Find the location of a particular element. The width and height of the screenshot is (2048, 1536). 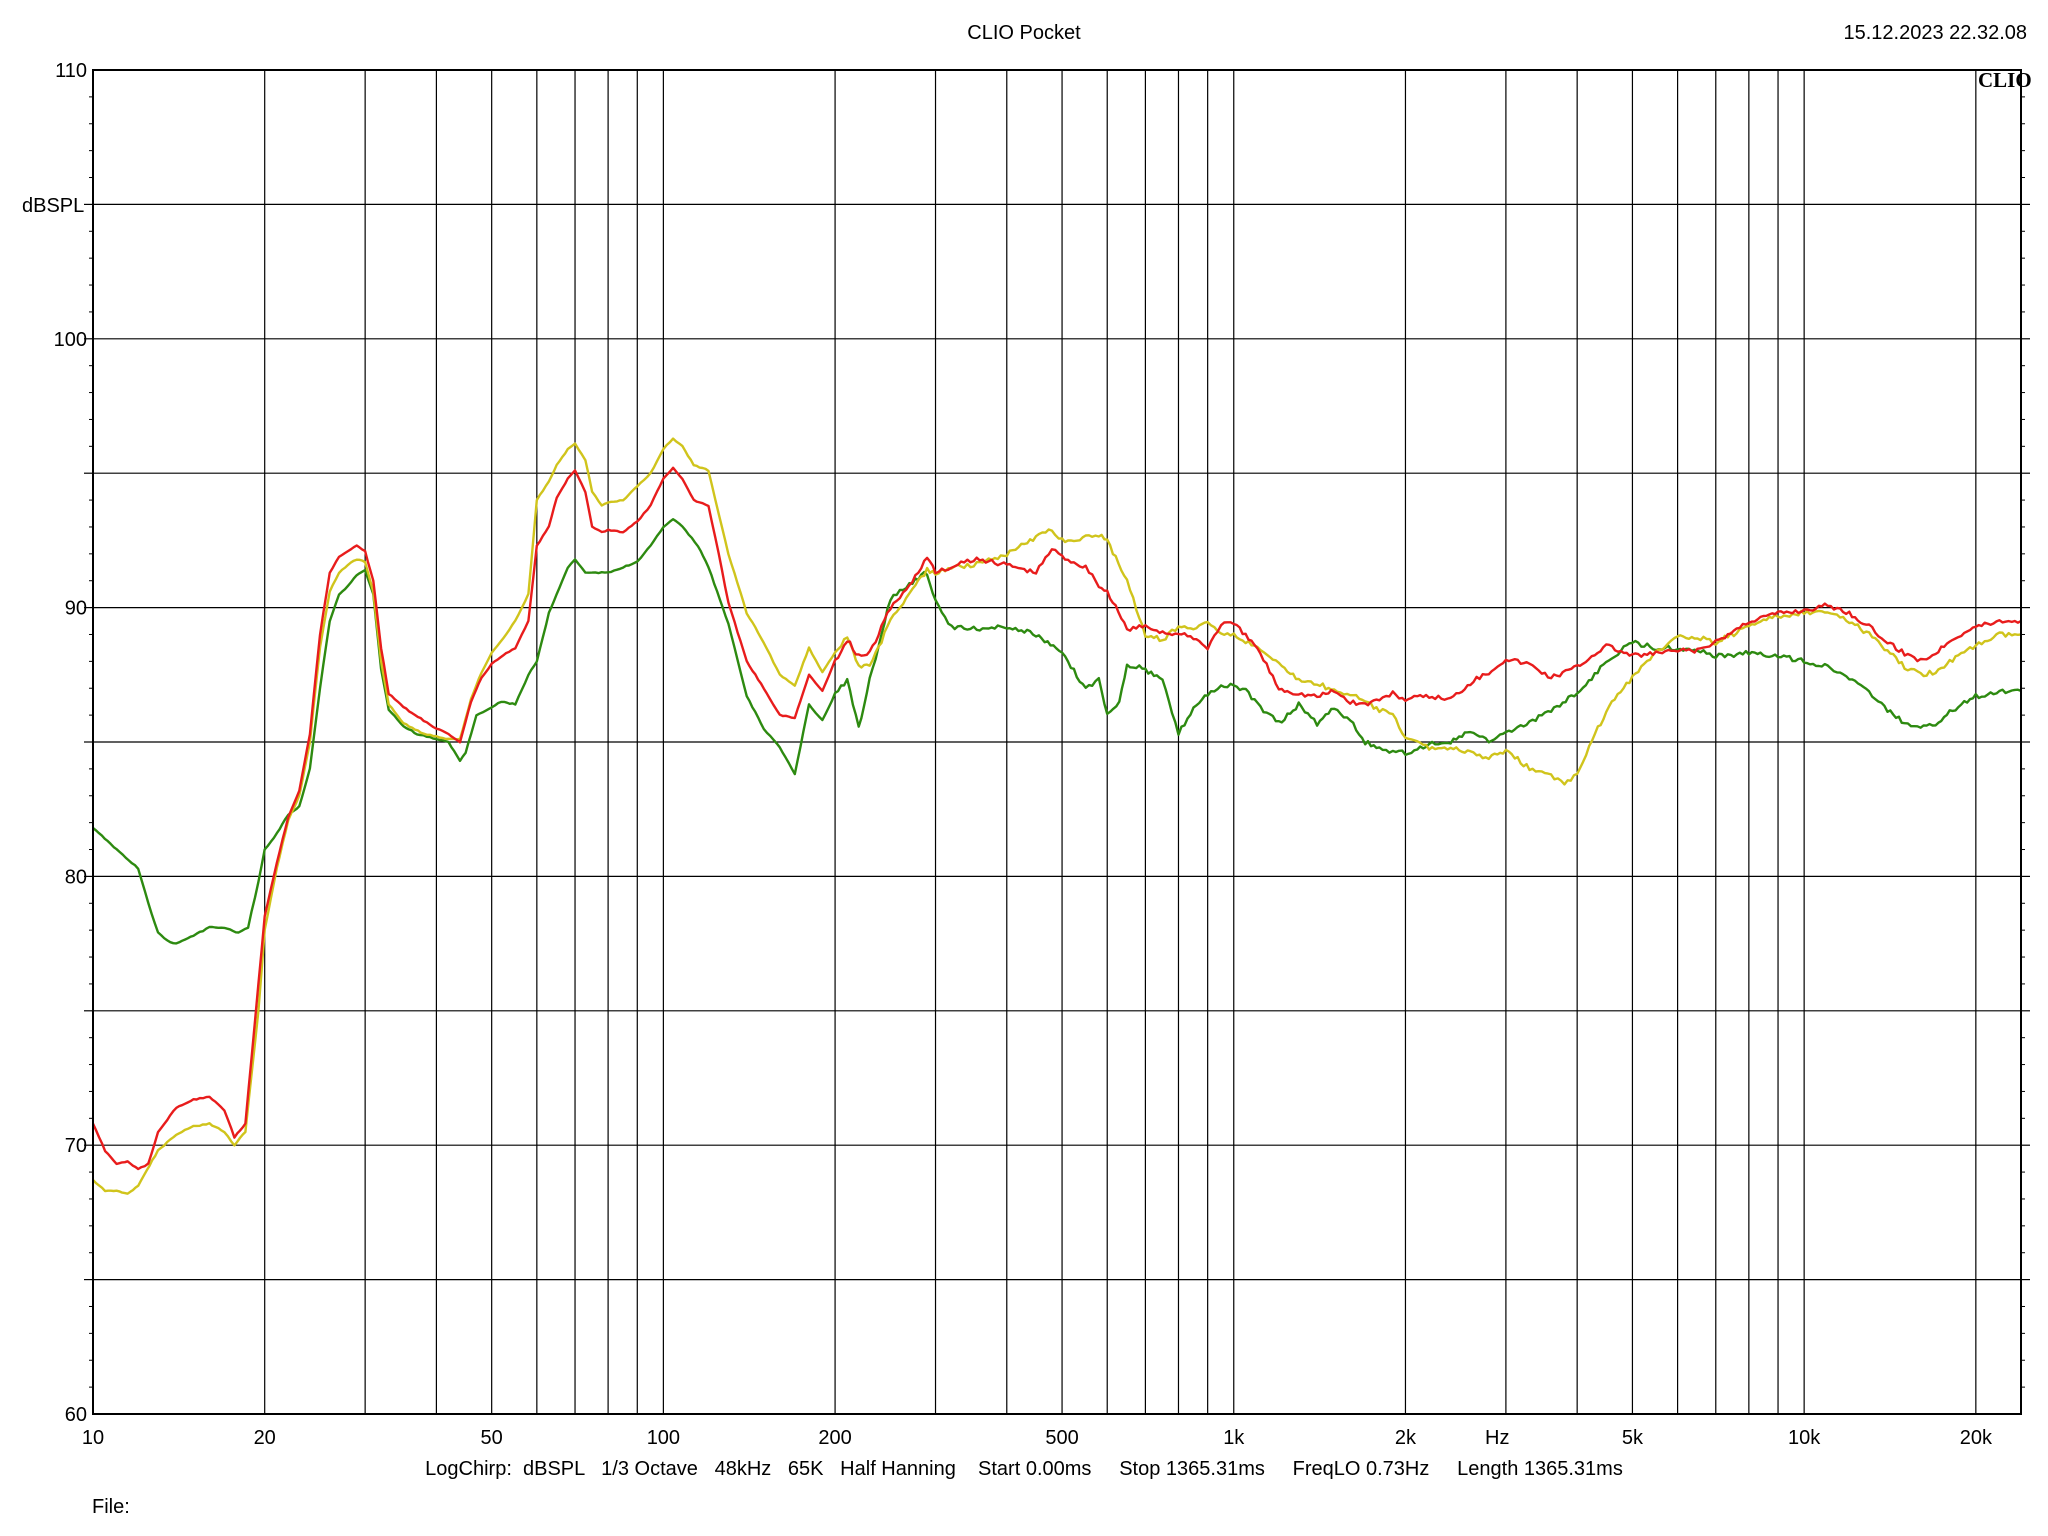

y-tick-label: 110 is located at coordinates (71, 71).